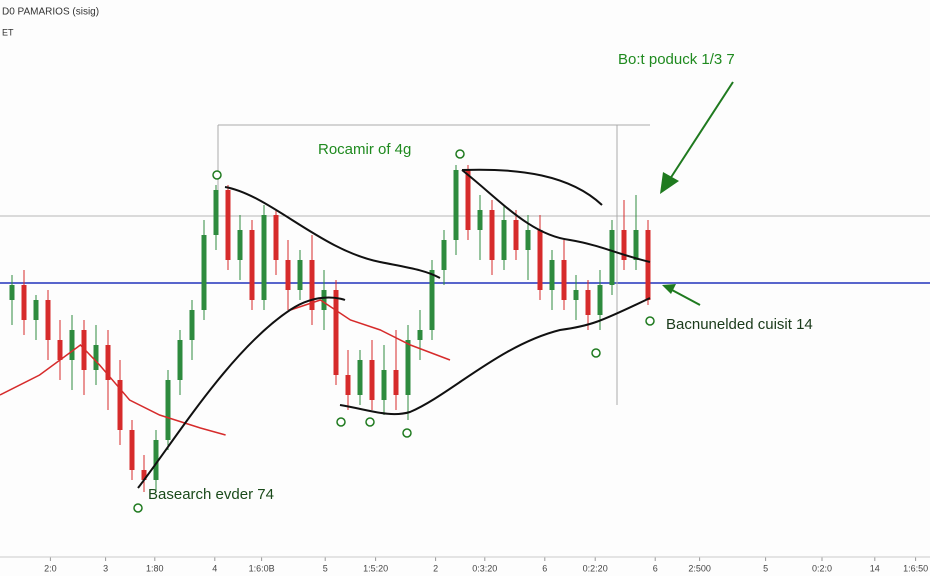  What do you see at coordinates (214, 568) in the screenshot?
I see `x-tick-label: 4` at bounding box center [214, 568].